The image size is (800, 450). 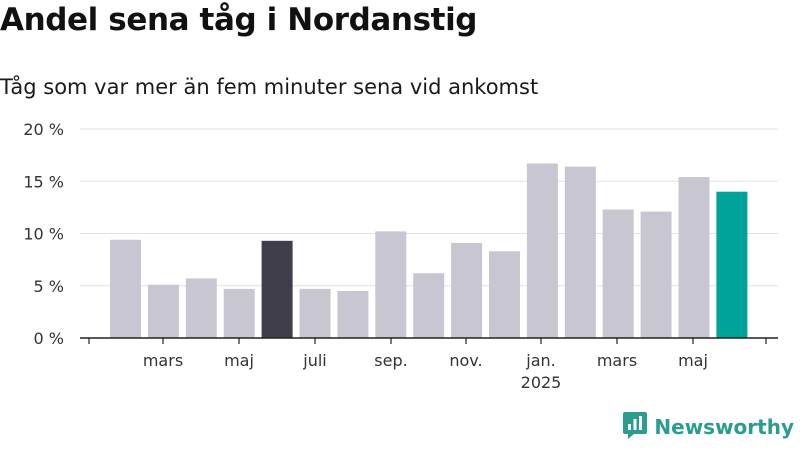 I want to click on x-tick-label: sep., so click(x=390, y=360).